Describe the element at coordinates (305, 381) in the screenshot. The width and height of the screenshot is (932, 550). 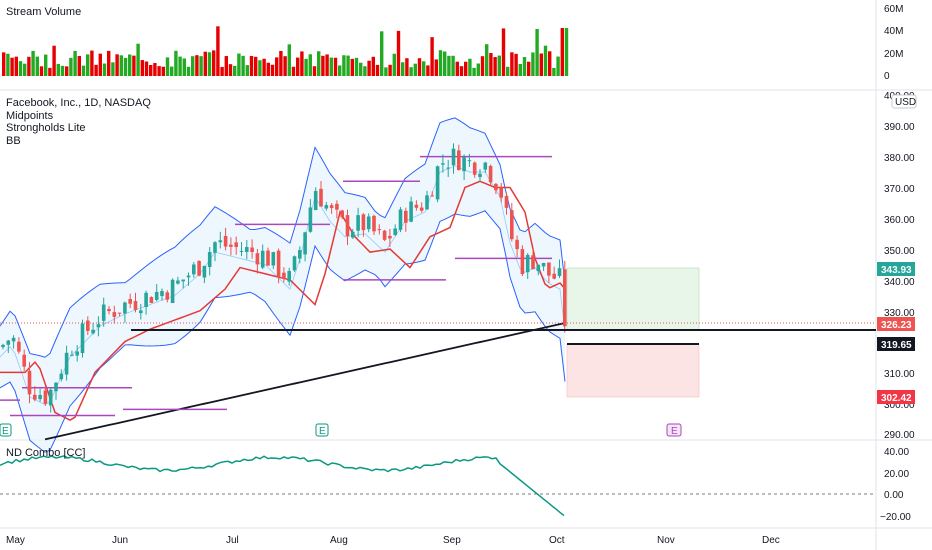
I see `long-ma` at that location.